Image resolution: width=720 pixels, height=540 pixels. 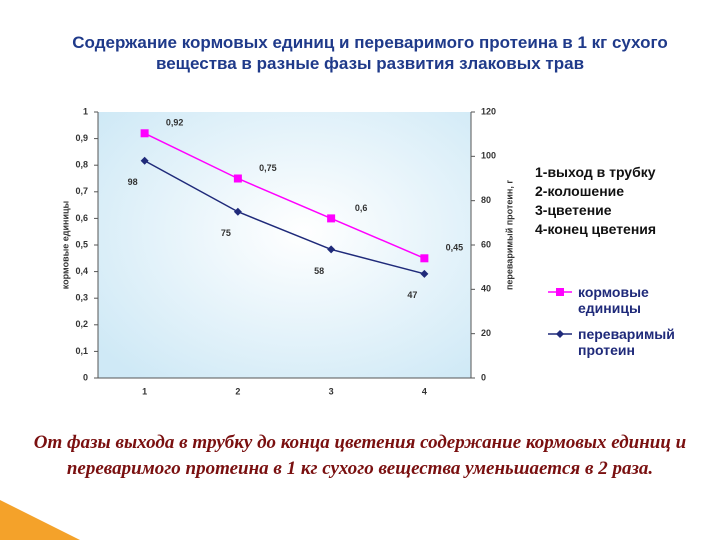 What do you see at coordinates (40, 520) in the screenshot?
I see `decor` at bounding box center [40, 520].